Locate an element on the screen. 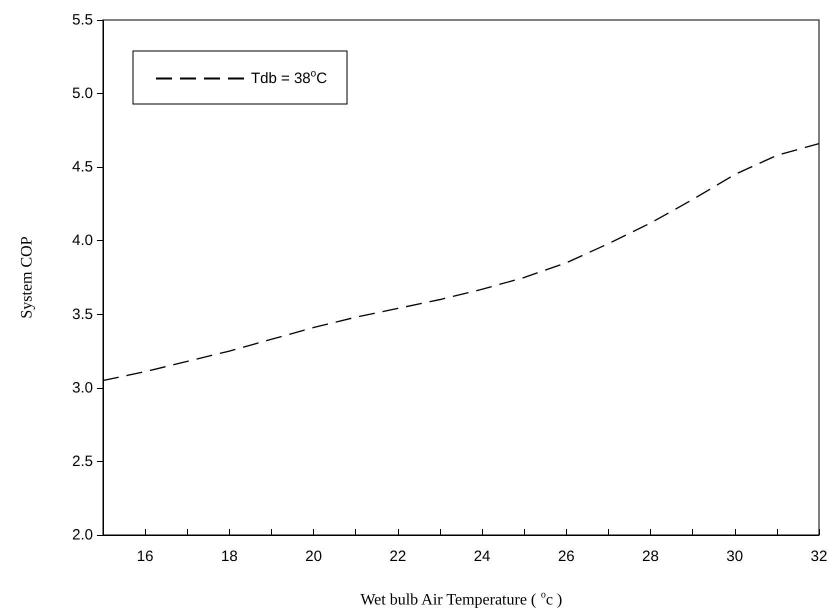 This screenshot has height=613, width=833. x-tick-label: 24 is located at coordinates (482, 556).